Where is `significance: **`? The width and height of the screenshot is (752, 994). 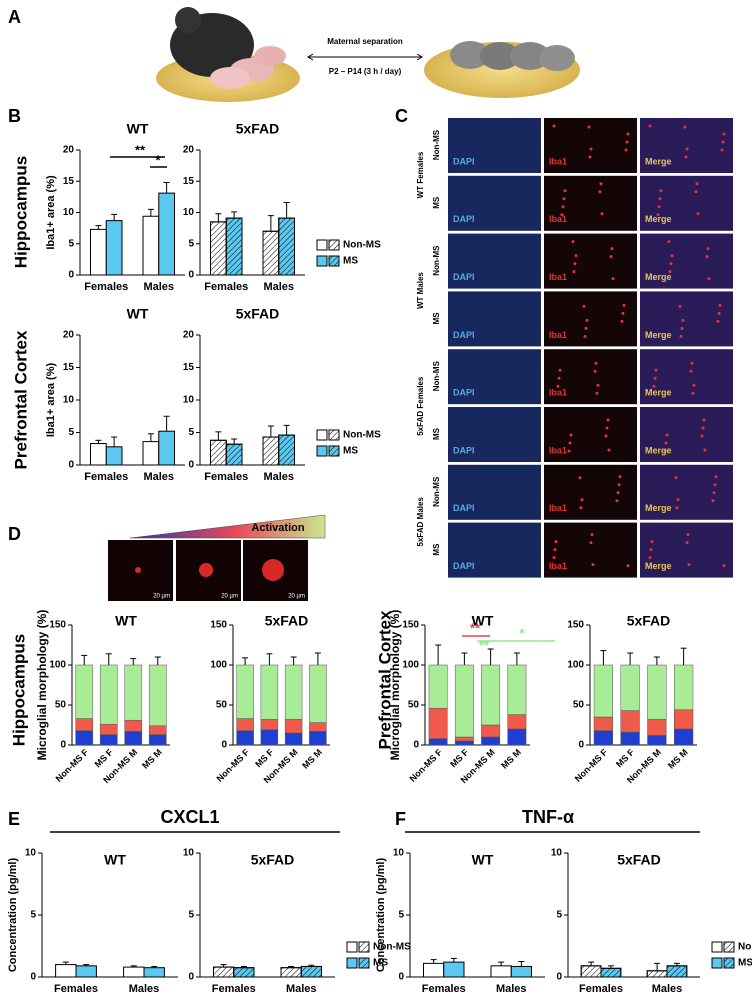
significance: ** is located at coordinates (484, 644).